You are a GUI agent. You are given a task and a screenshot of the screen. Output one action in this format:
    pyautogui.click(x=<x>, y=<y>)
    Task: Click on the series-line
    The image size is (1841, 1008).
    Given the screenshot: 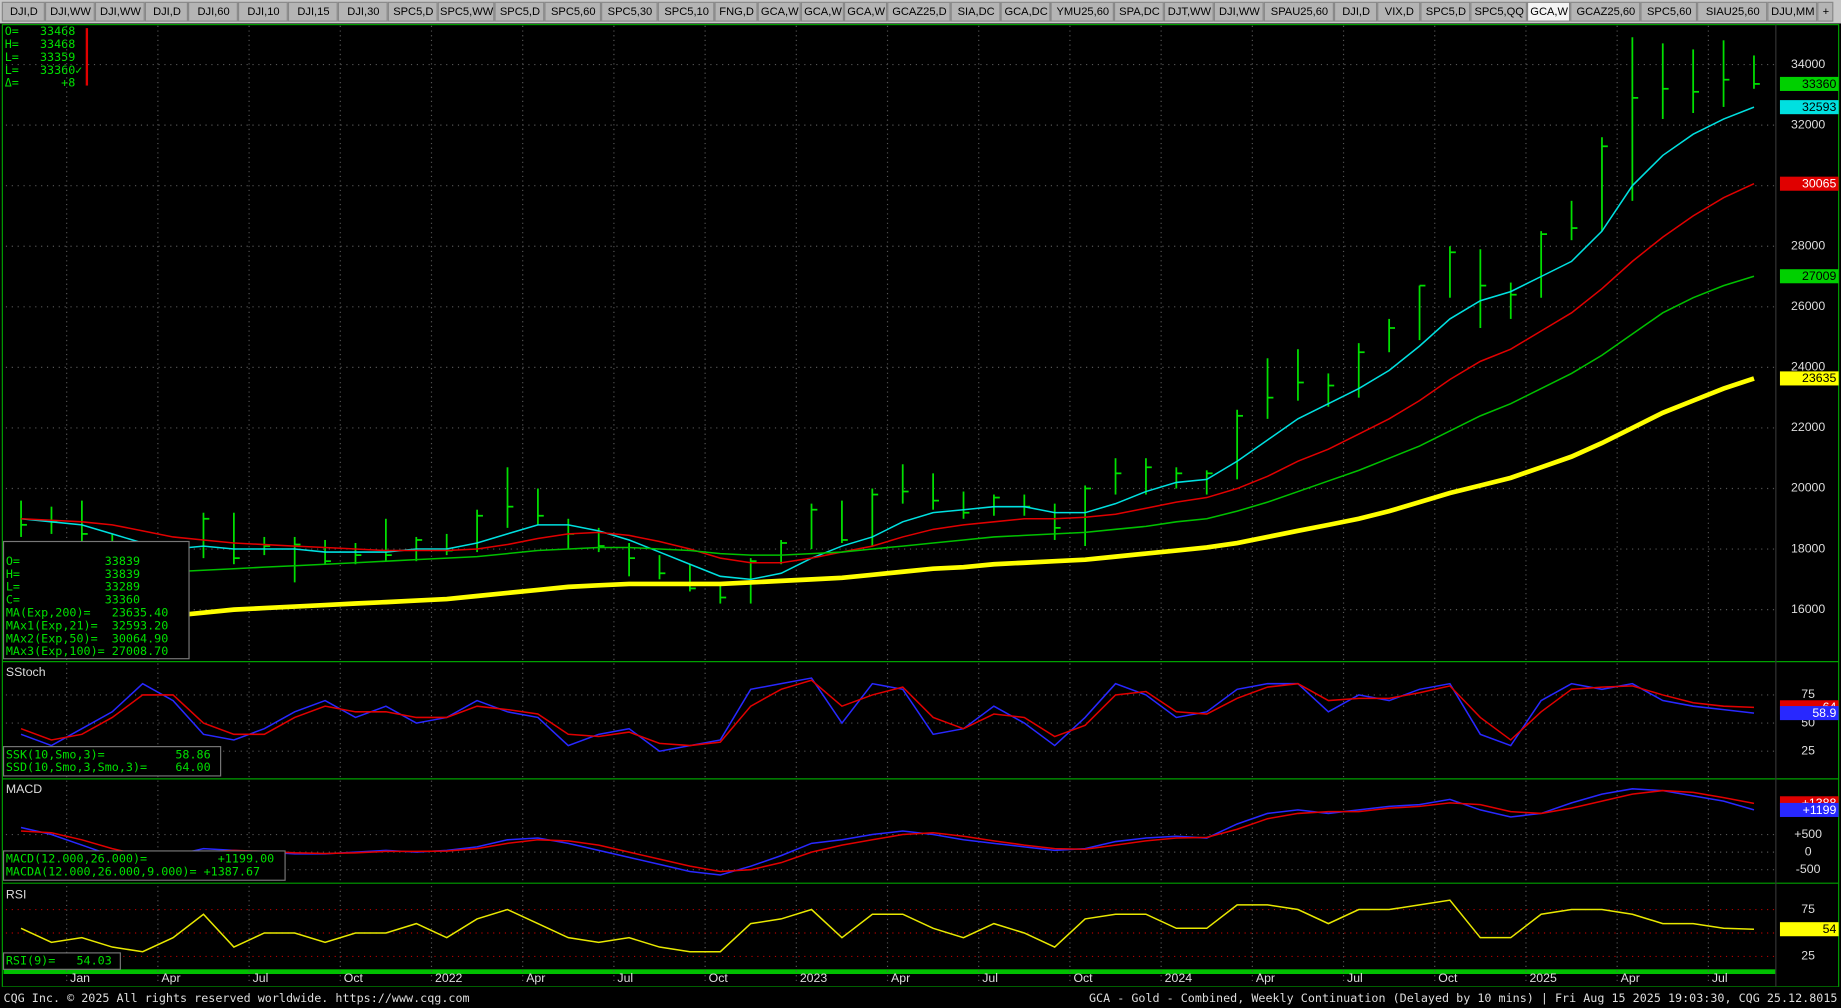 What is the action you would take?
    pyautogui.click(x=887, y=713)
    